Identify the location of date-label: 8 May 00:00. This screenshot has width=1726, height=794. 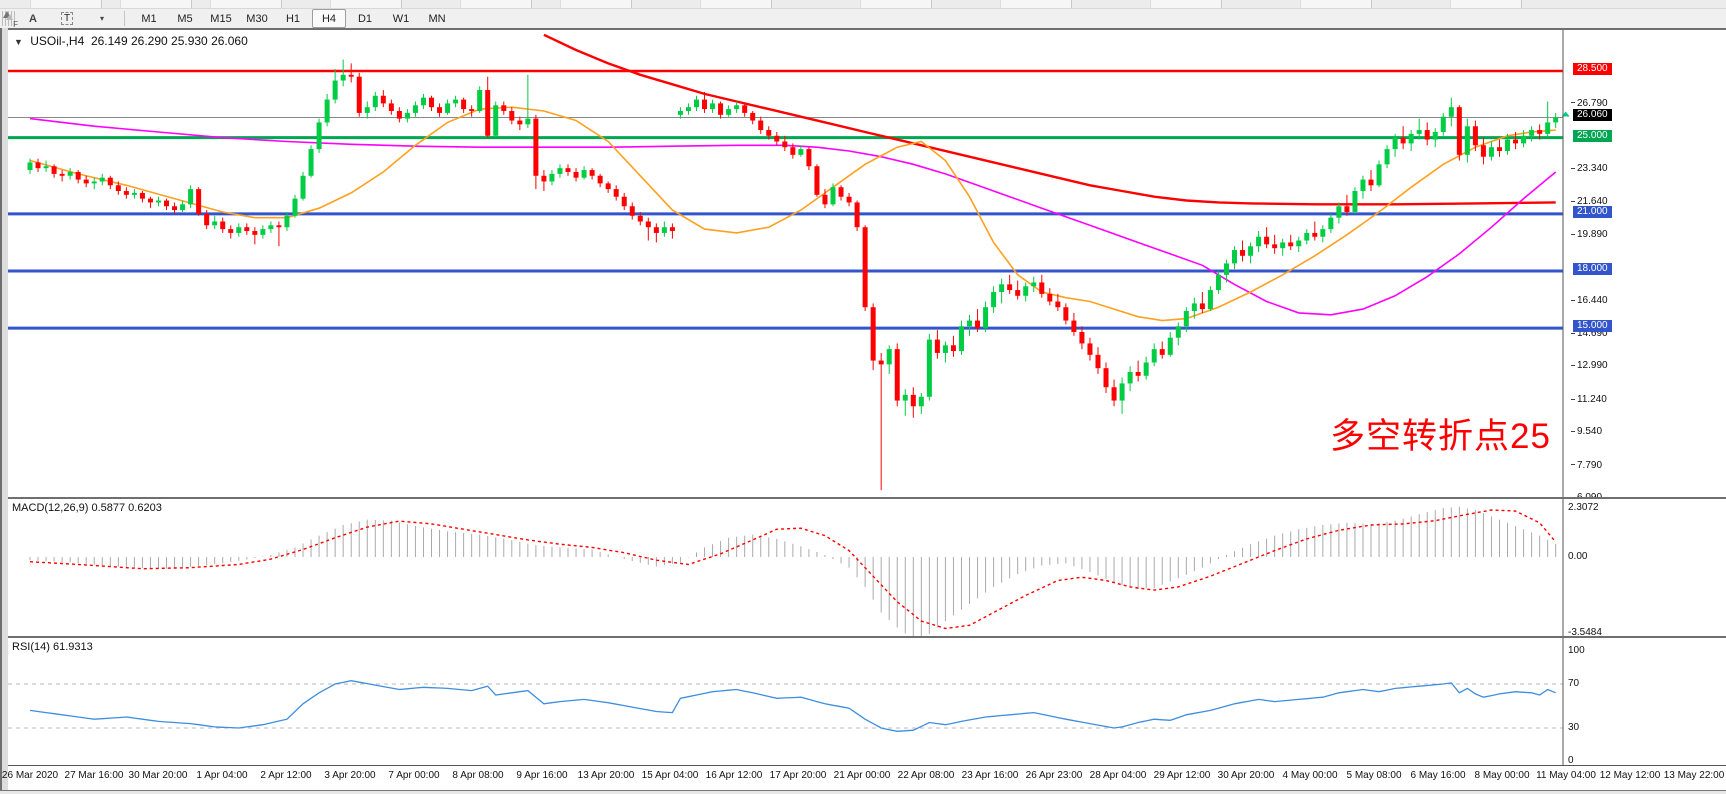
(1502, 775).